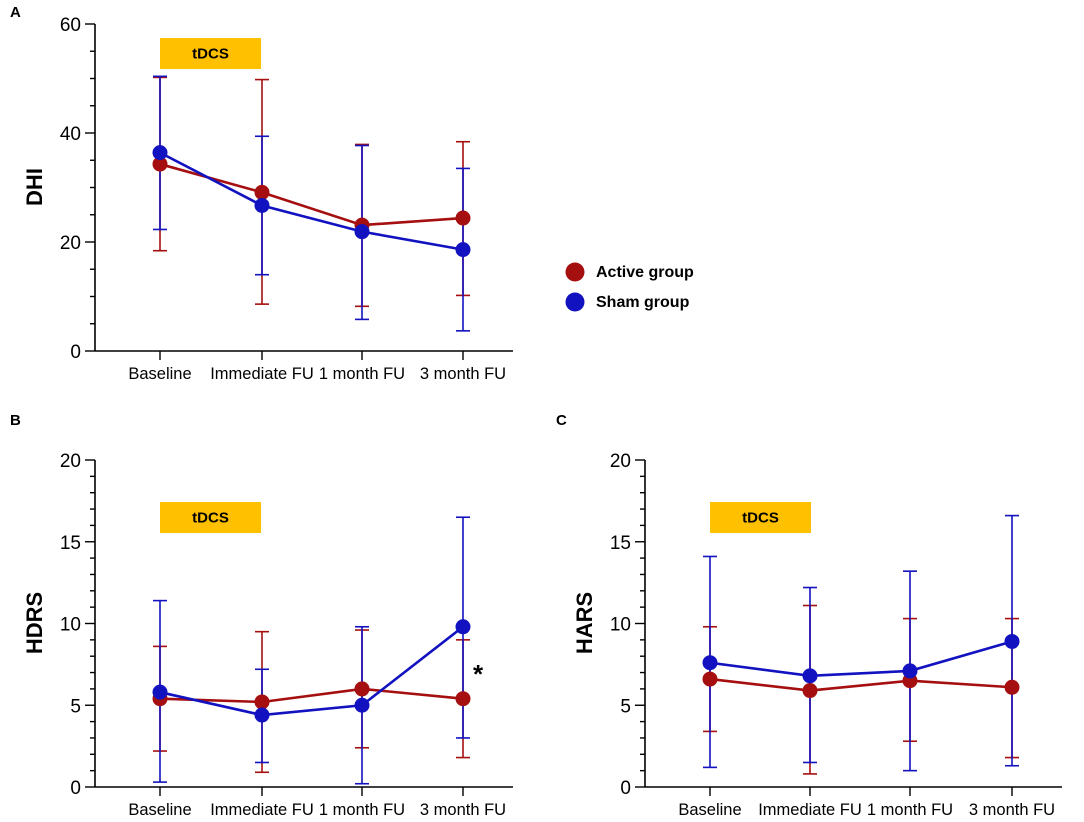  What do you see at coordinates (575, 302) in the screenshot?
I see `legend-swatch-sham` at bounding box center [575, 302].